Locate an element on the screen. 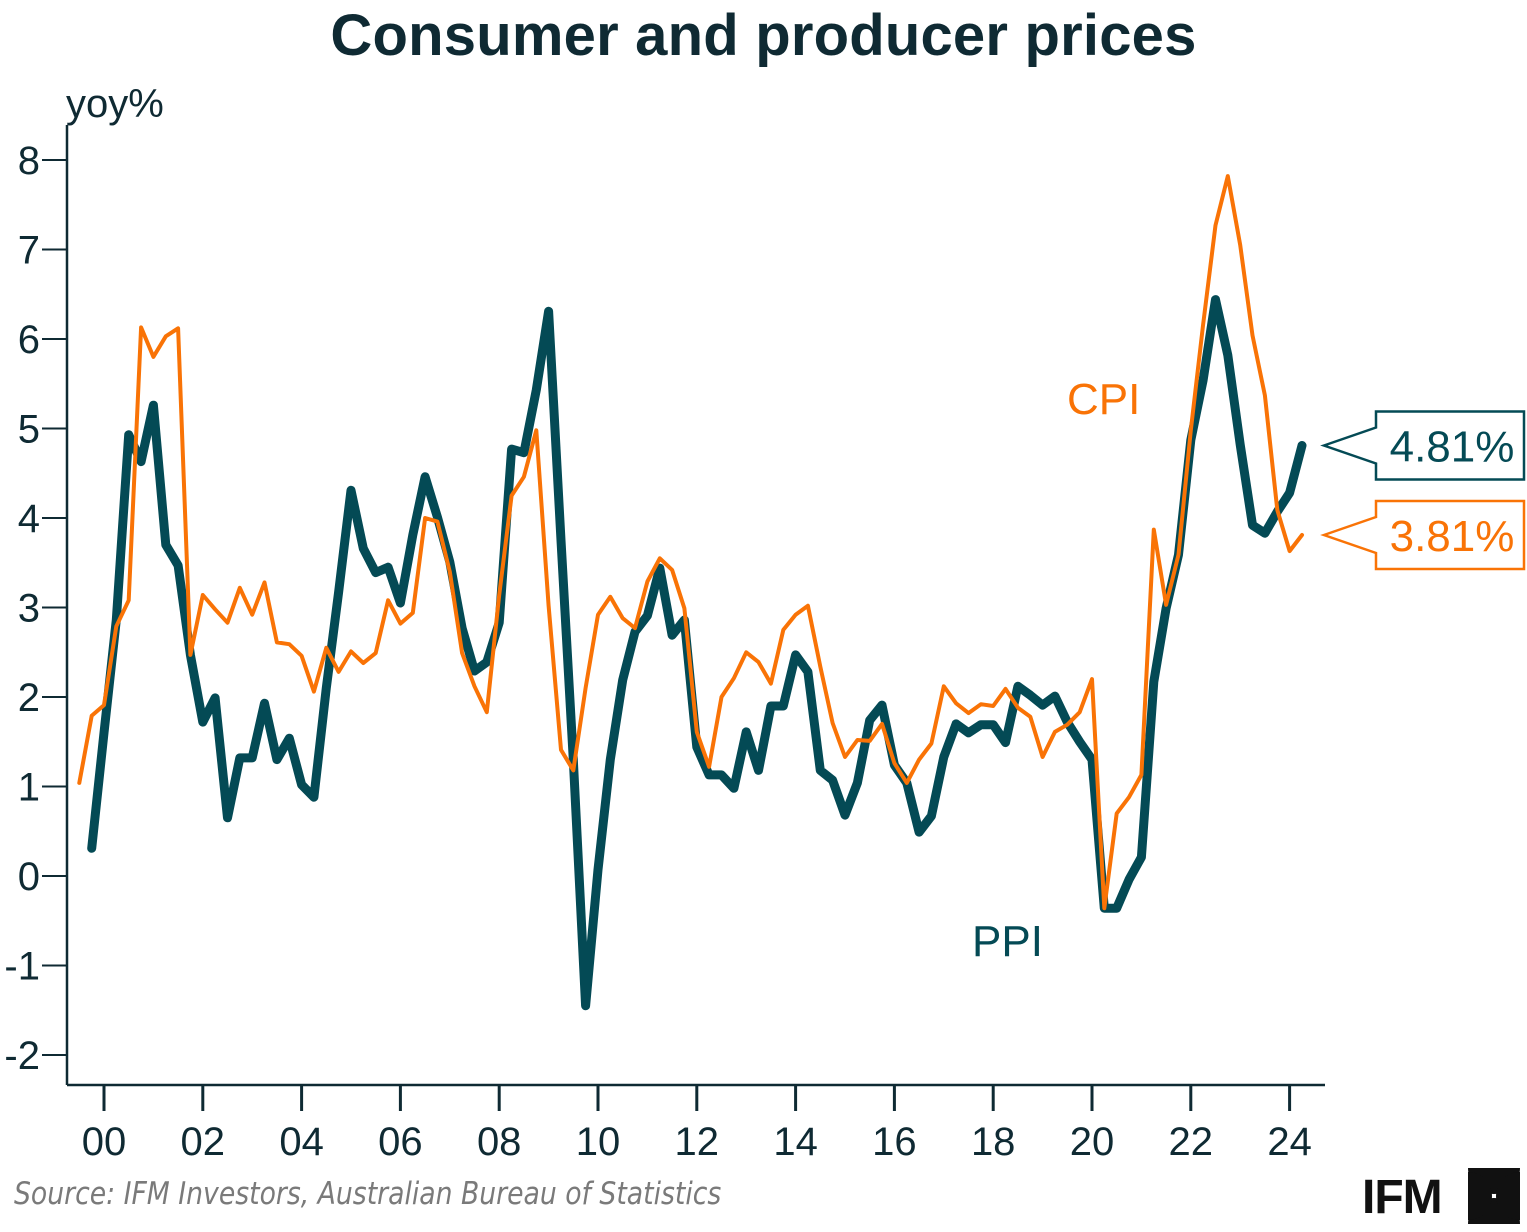 This screenshot has height=1232, width=1527. ifm-logo: IFM is located at coordinates (1442, 1197).